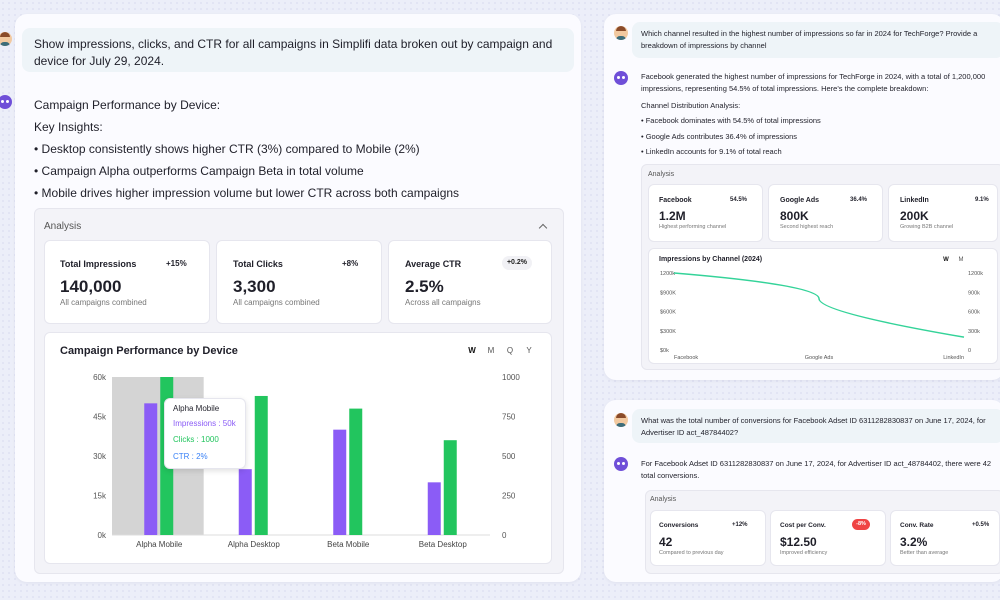 The height and width of the screenshot is (600, 1000). Describe the element at coordinates (517, 263) in the screenshot. I see `metric-change-badge: +0.2%` at that location.